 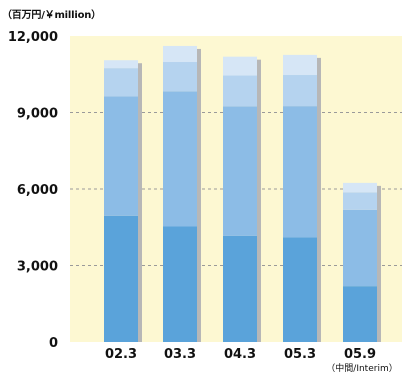 What do you see at coordinates (180, 284) in the screenshot?
I see `bar-segment-03.3-1` at bounding box center [180, 284].